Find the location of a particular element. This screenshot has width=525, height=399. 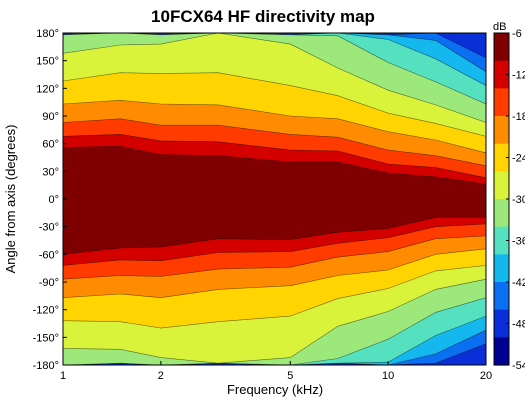

colorbar: dB -6 -12 -18 -24 -30 -36 -42 -48 -54 is located at coordinates (509, 196).